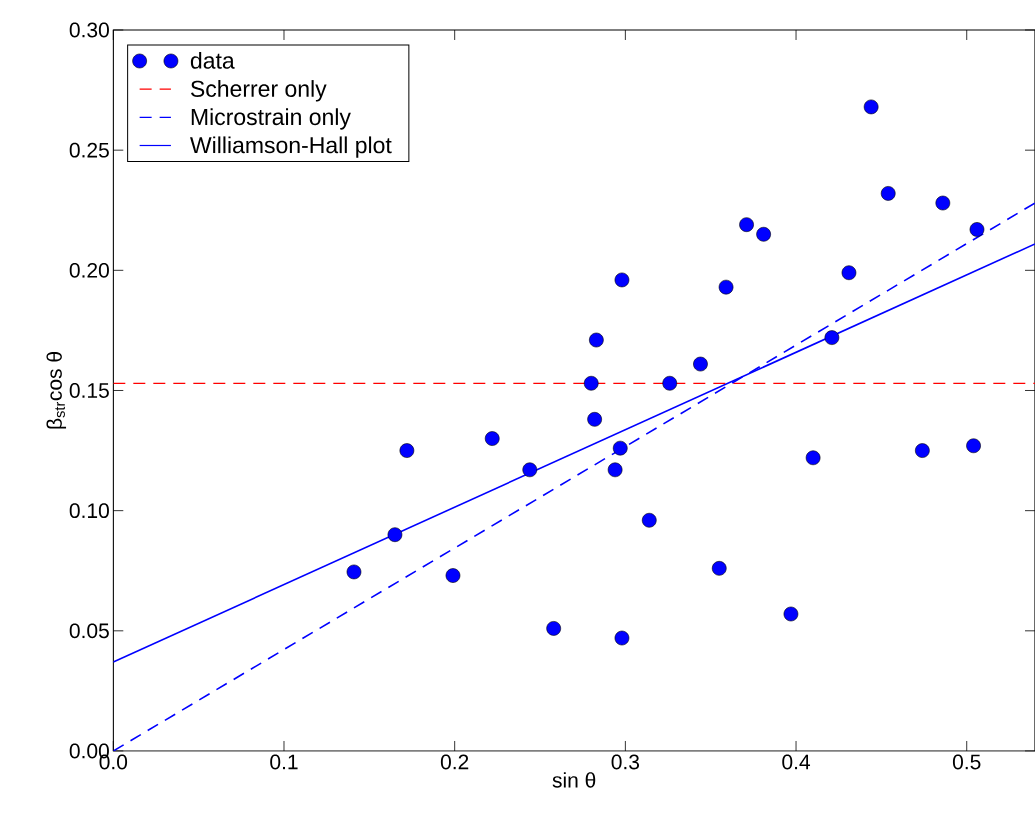 Image resolution: width=1035 pixels, height=818 pixels. Describe the element at coordinates (89, 30) in the screenshot. I see `y-tick-label: 0.30` at that location.